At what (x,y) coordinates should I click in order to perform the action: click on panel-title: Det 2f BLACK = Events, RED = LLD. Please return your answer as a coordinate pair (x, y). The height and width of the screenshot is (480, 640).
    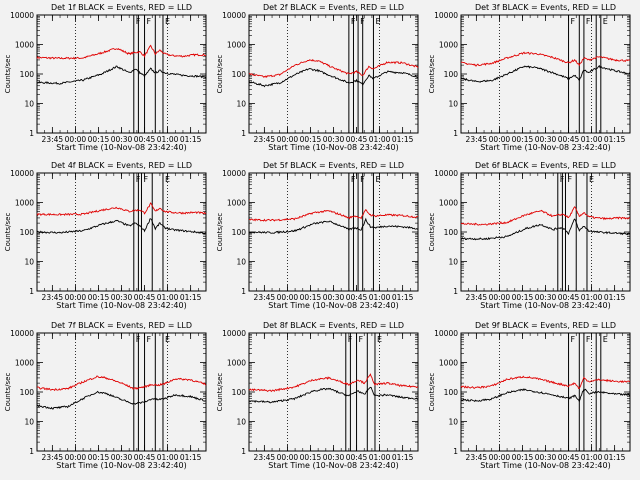
    Looking at the image, I should click on (333, 7).